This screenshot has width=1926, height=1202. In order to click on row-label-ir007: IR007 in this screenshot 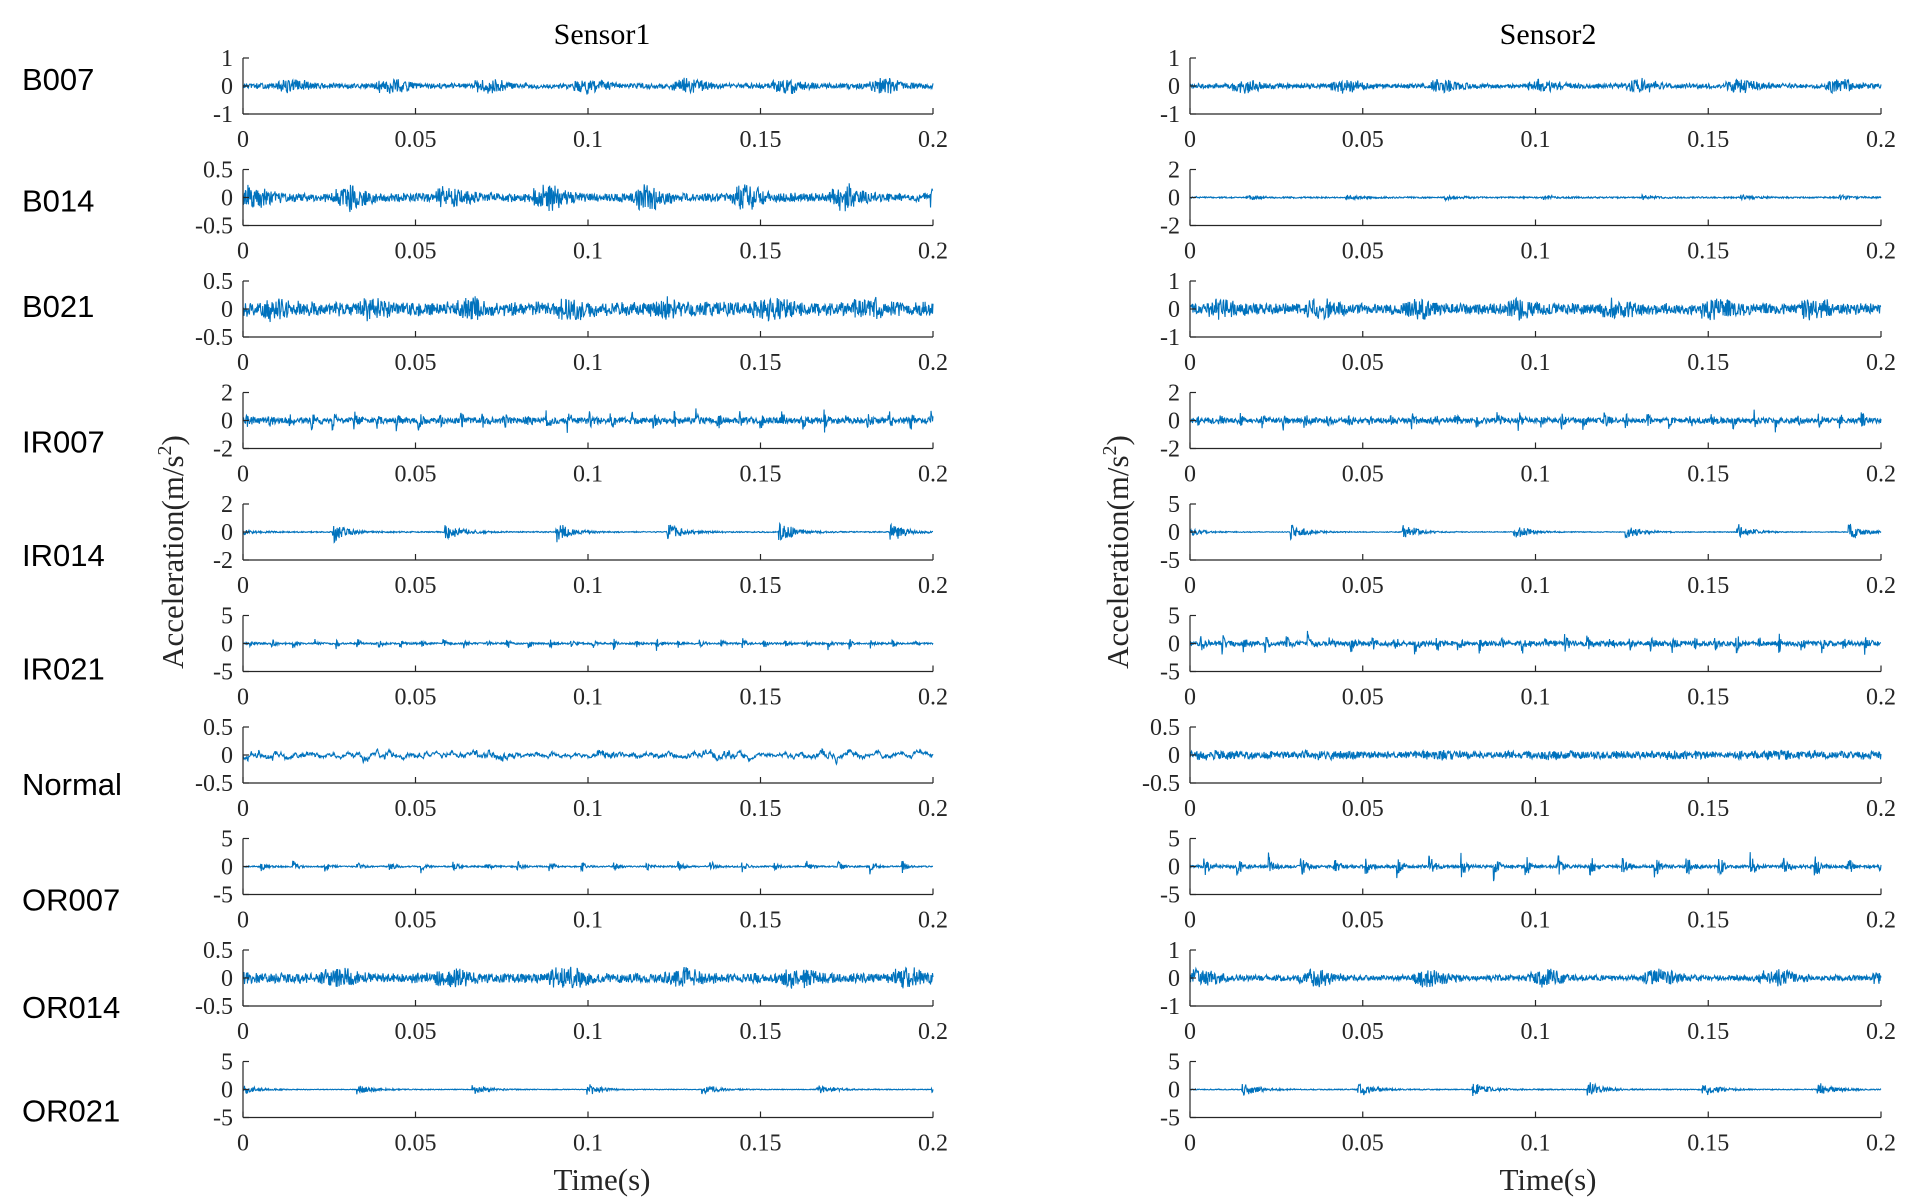, I will do `click(63, 442)`.